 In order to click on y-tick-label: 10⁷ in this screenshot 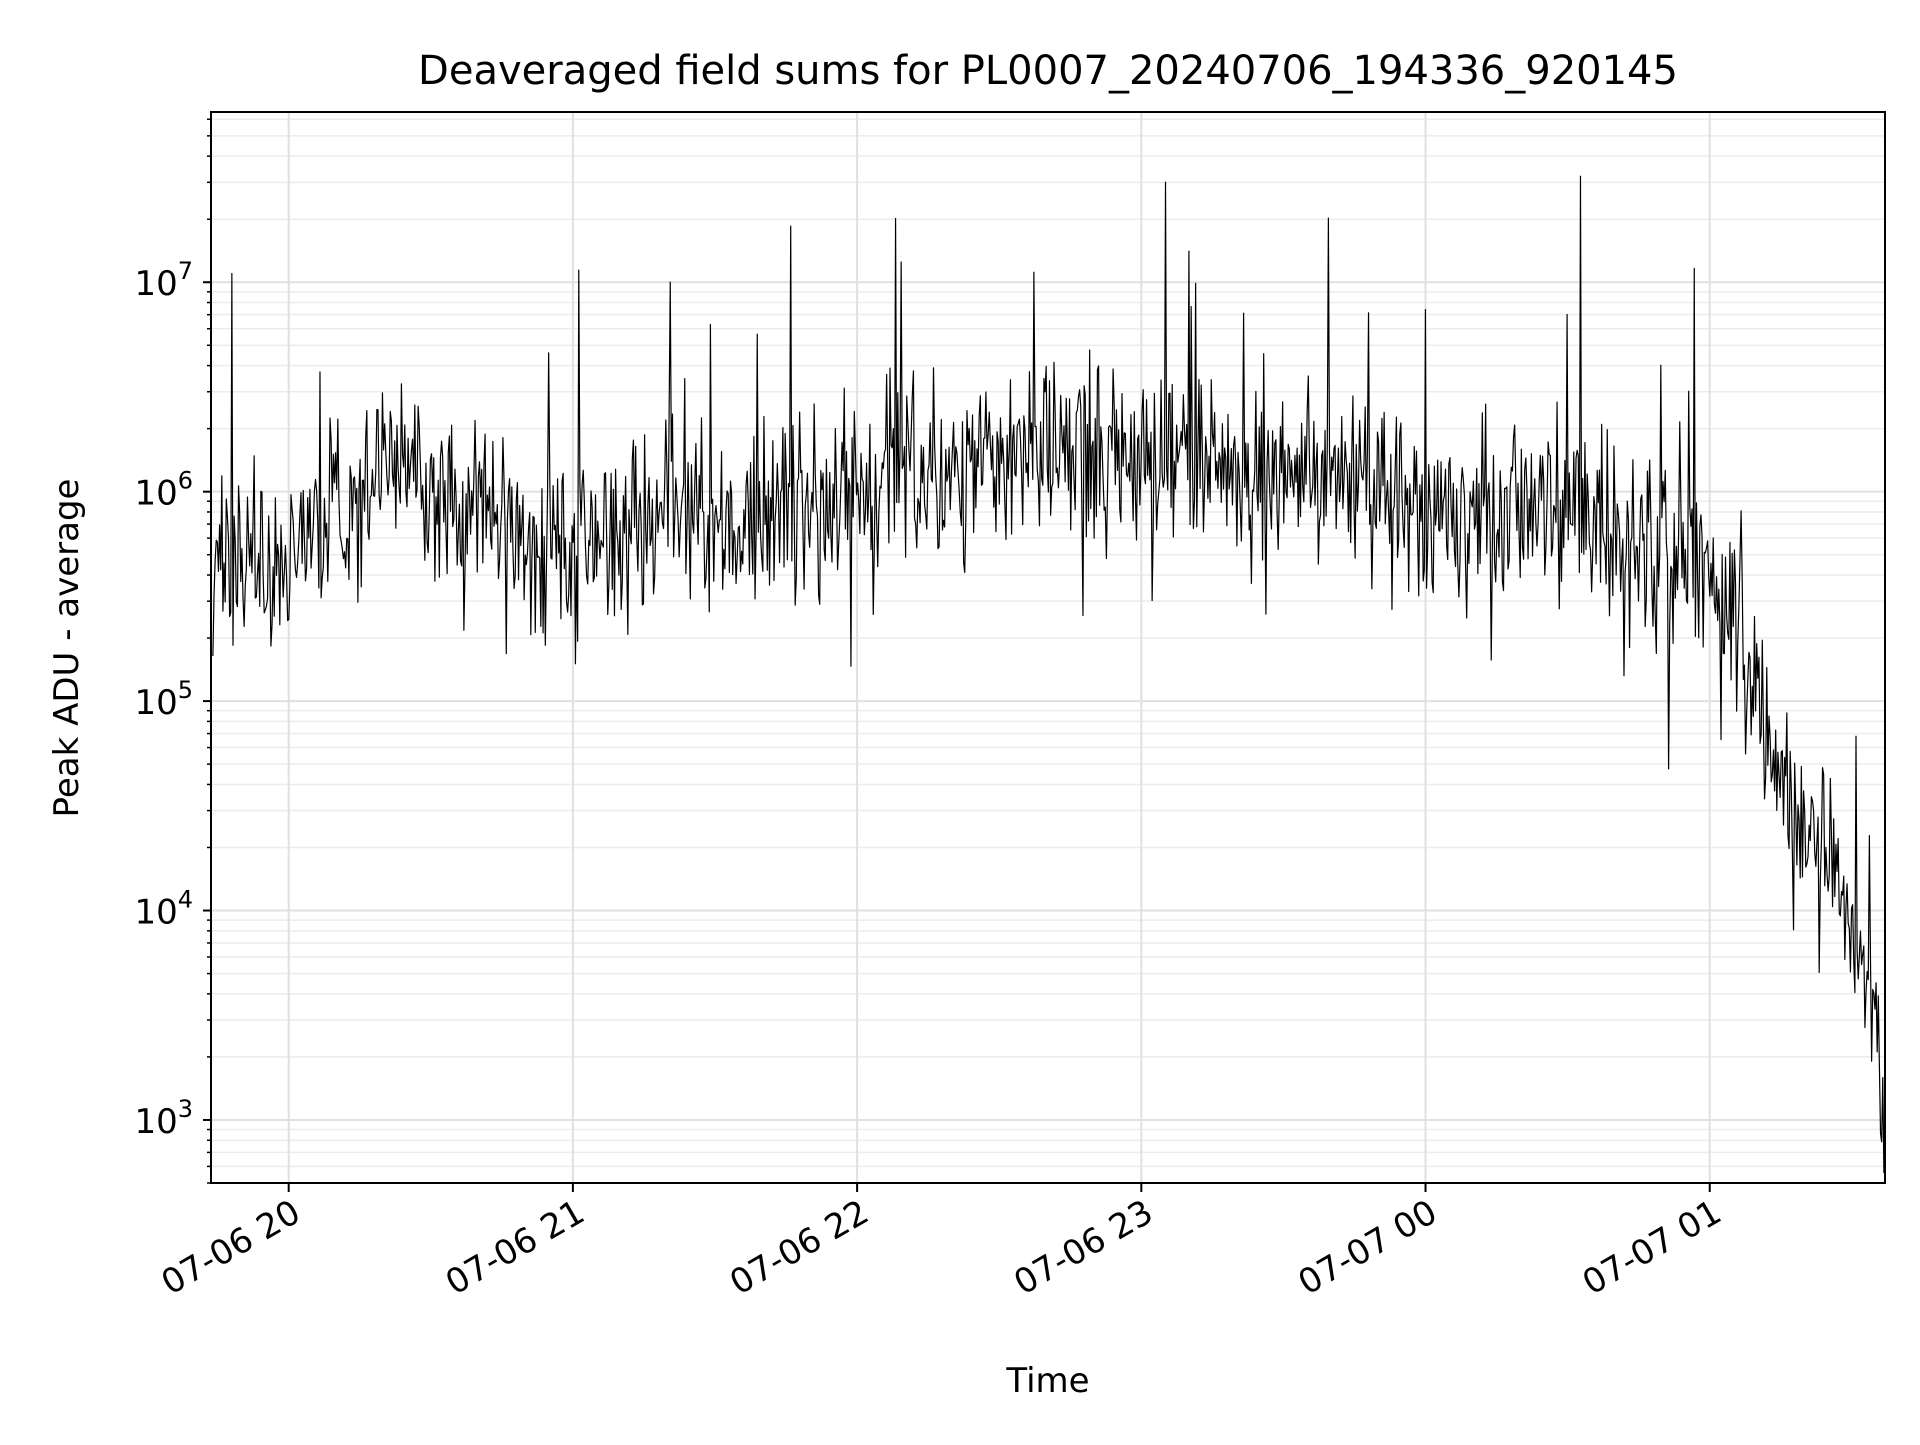, I will do `click(163, 280)`.